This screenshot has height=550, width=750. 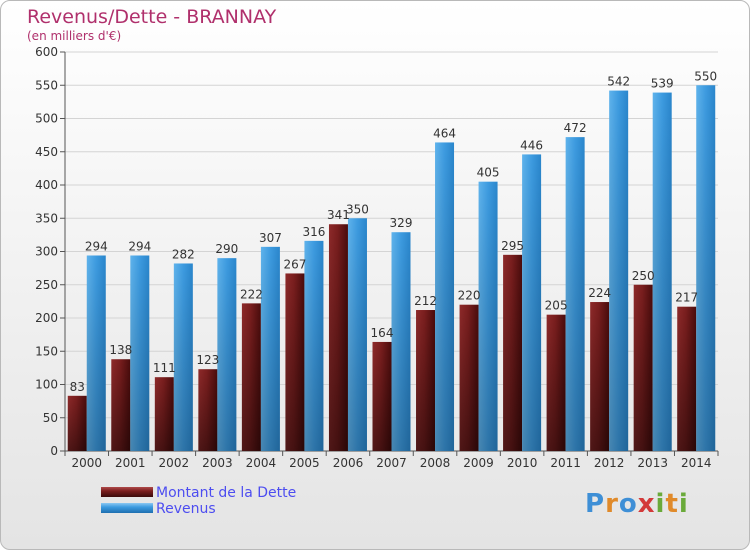 What do you see at coordinates (304, 463) in the screenshot?
I see `x-tick-label: 2005` at bounding box center [304, 463].